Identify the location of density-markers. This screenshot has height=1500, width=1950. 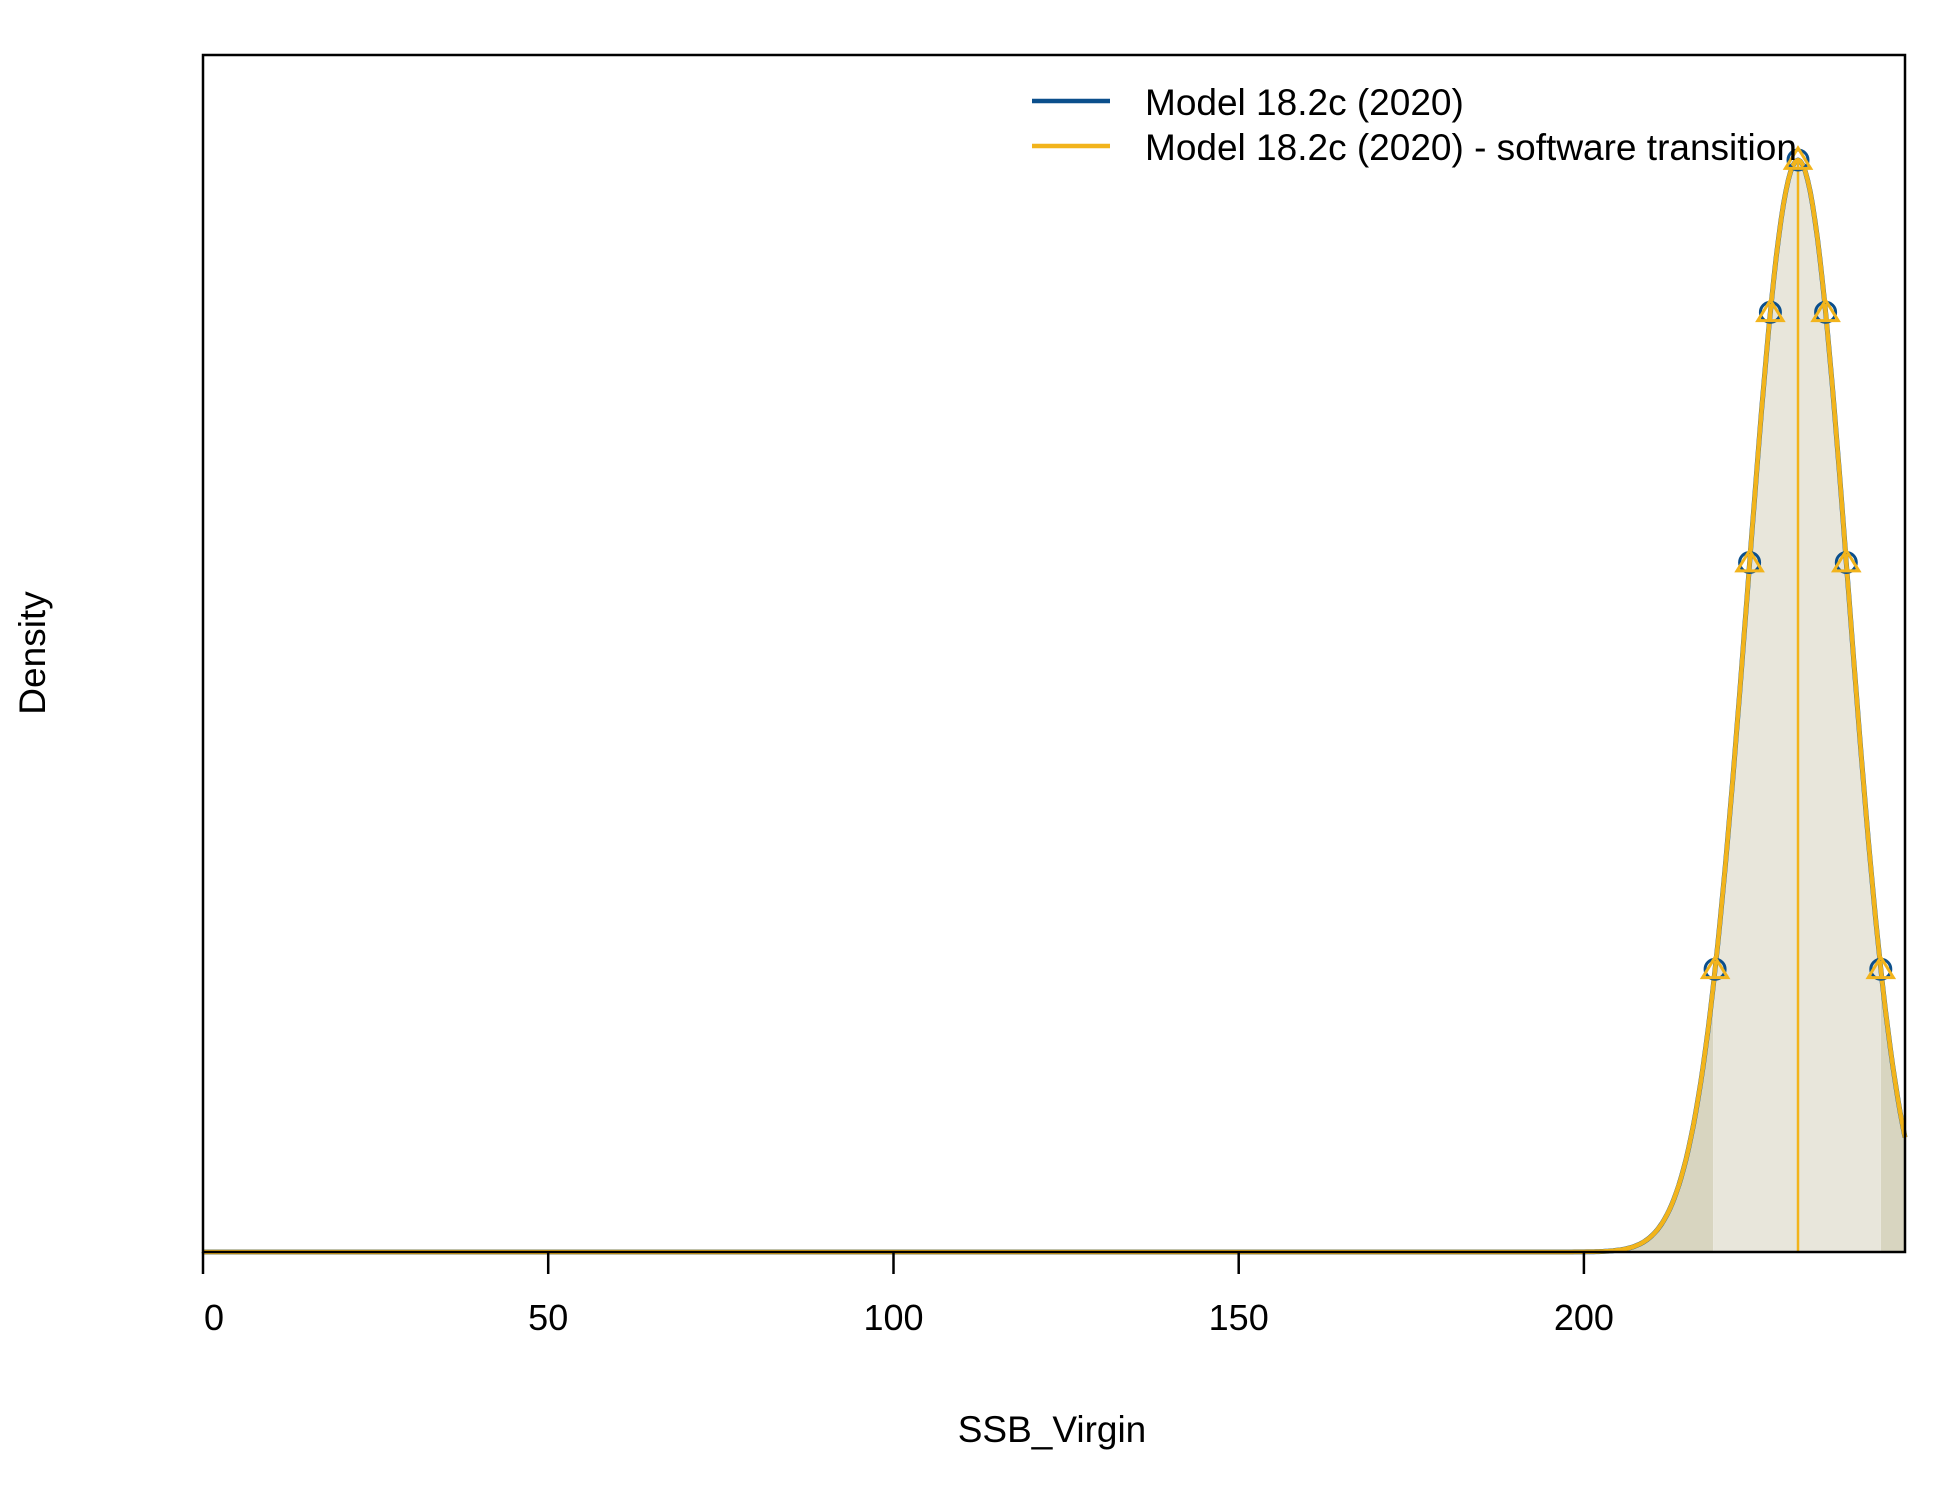
(1798, 563).